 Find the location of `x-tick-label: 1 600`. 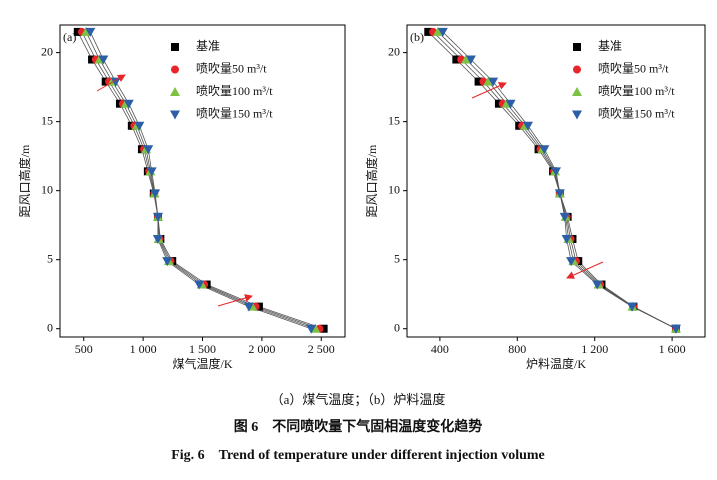

x-tick-label: 1 600 is located at coordinates (672, 349).